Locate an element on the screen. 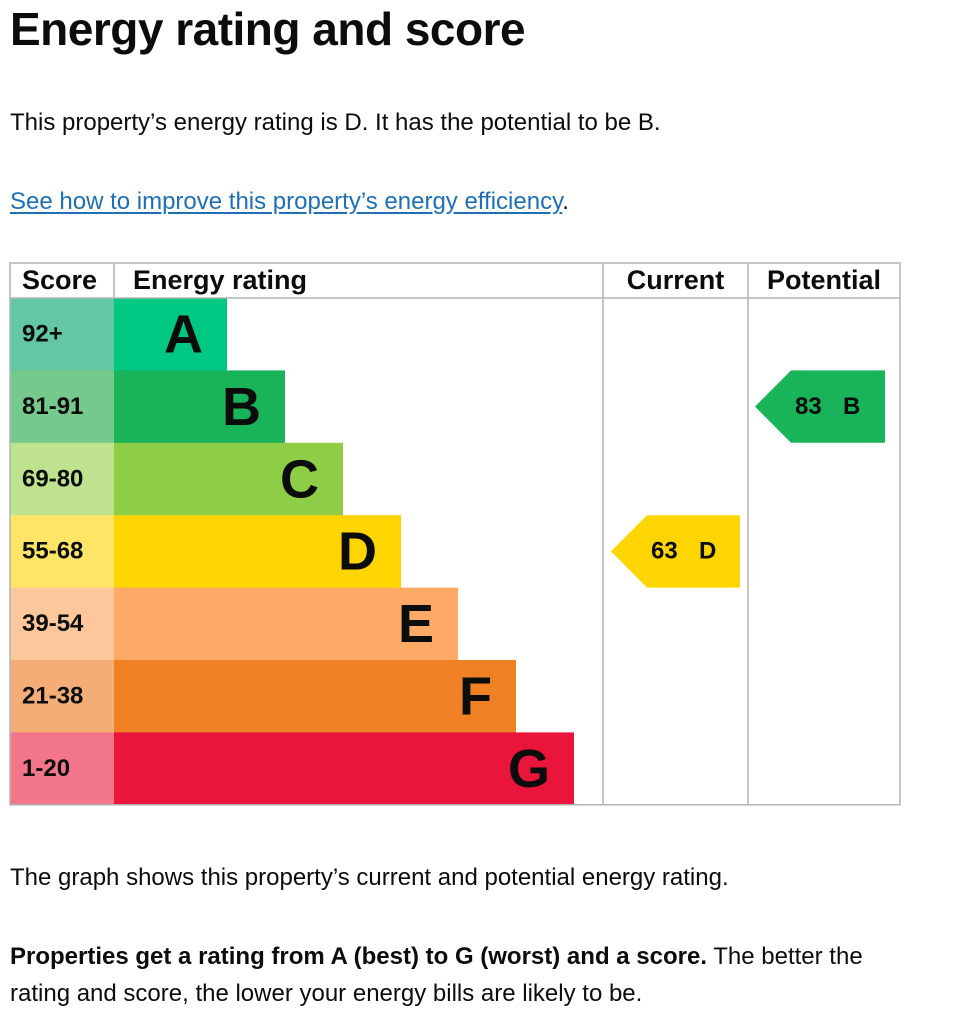 The width and height of the screenshot is (961, 1024). potential-rating: B is located at coordinates (851, 406).